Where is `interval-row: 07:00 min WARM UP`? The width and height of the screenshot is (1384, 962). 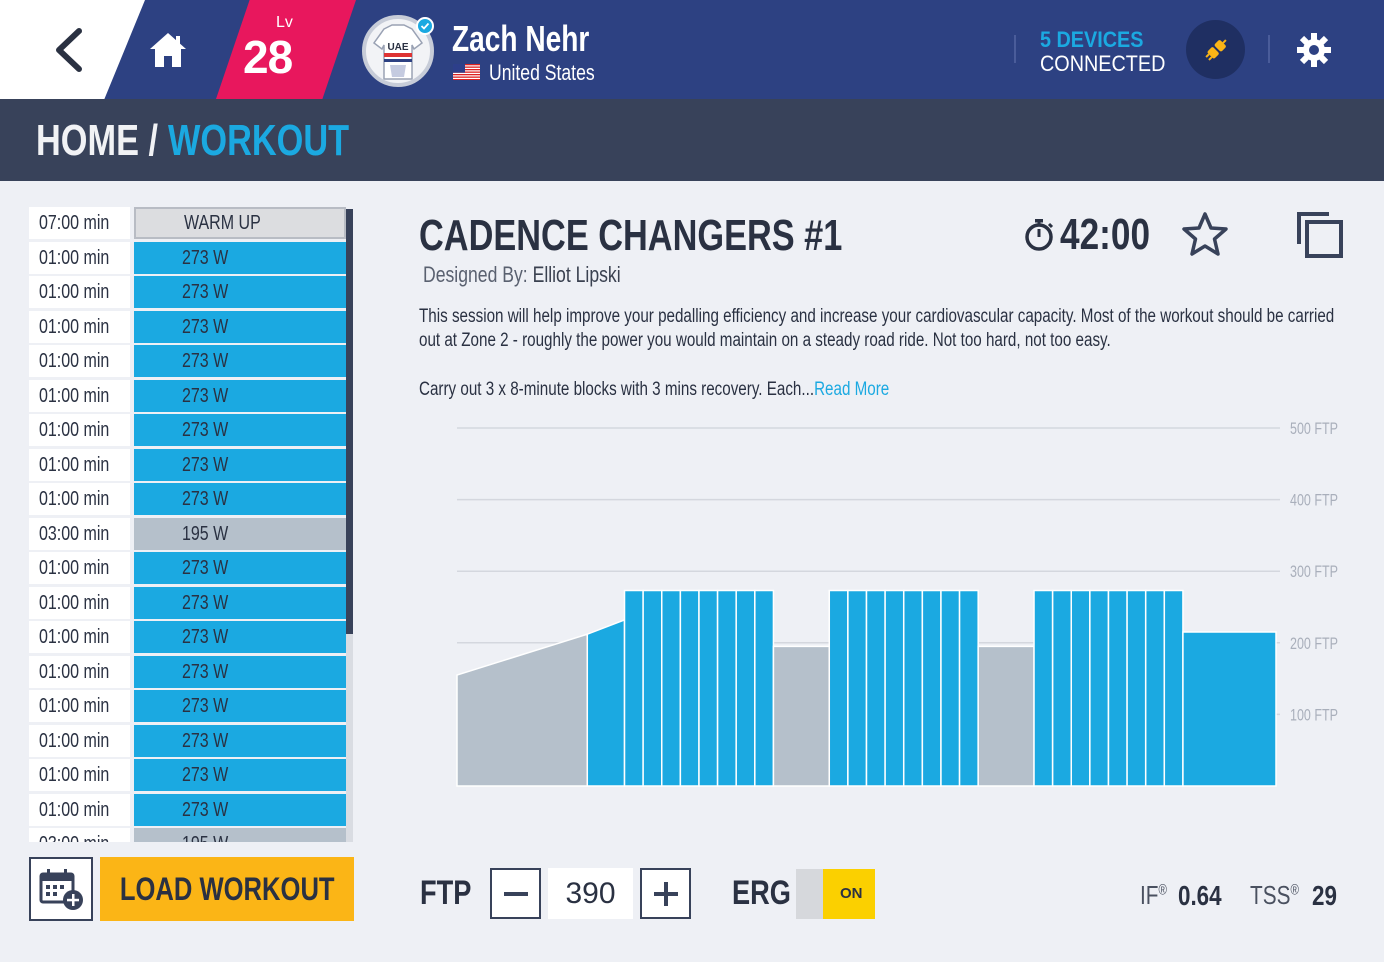 interval-row: 07:00 min WARM UP is located at coordinates (187, 223).